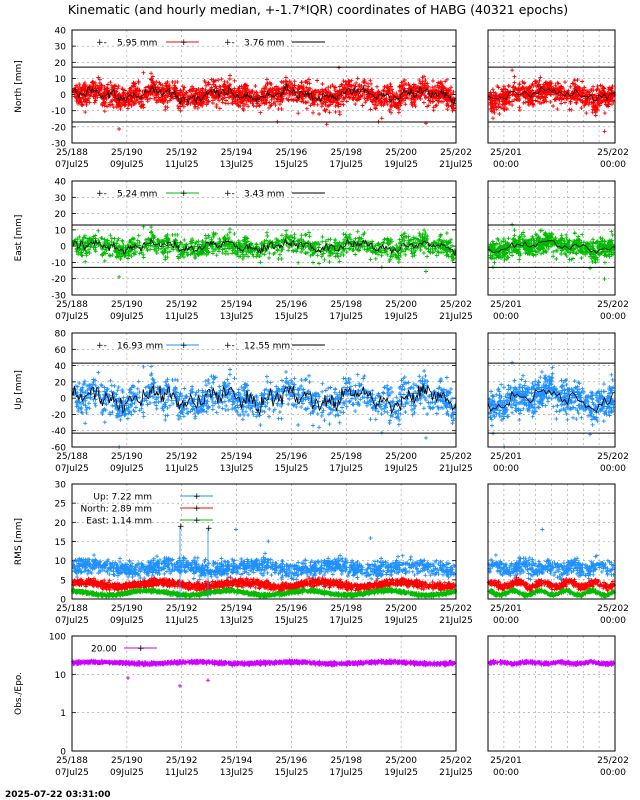 The image size is (640, 800). I want to click on up-epoch-points-main, so click(264, 406).